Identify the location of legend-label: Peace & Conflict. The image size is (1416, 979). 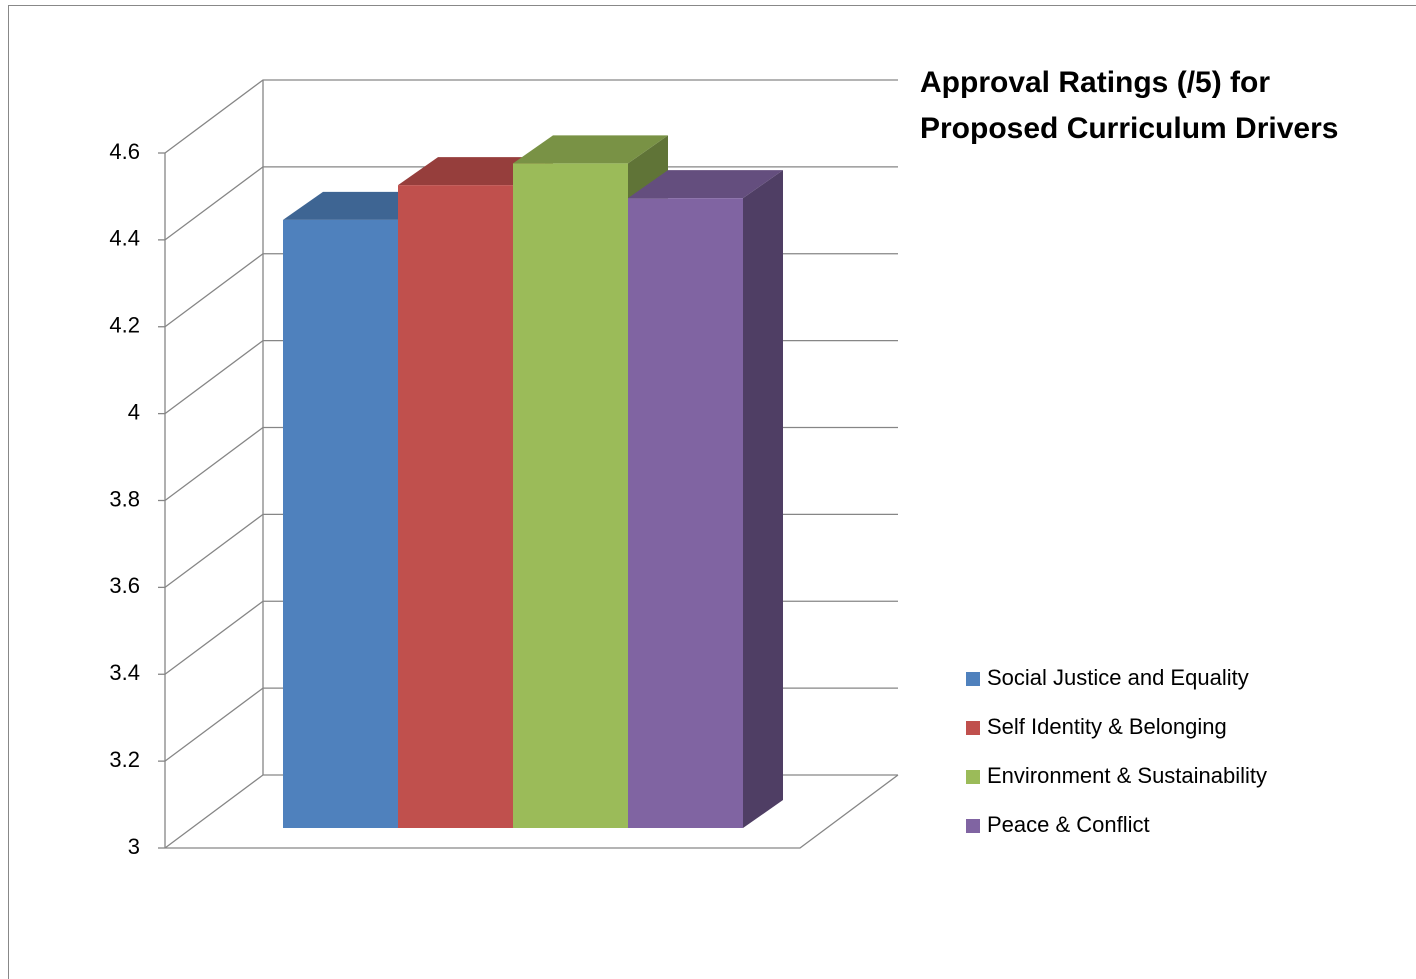
(1068, 824).